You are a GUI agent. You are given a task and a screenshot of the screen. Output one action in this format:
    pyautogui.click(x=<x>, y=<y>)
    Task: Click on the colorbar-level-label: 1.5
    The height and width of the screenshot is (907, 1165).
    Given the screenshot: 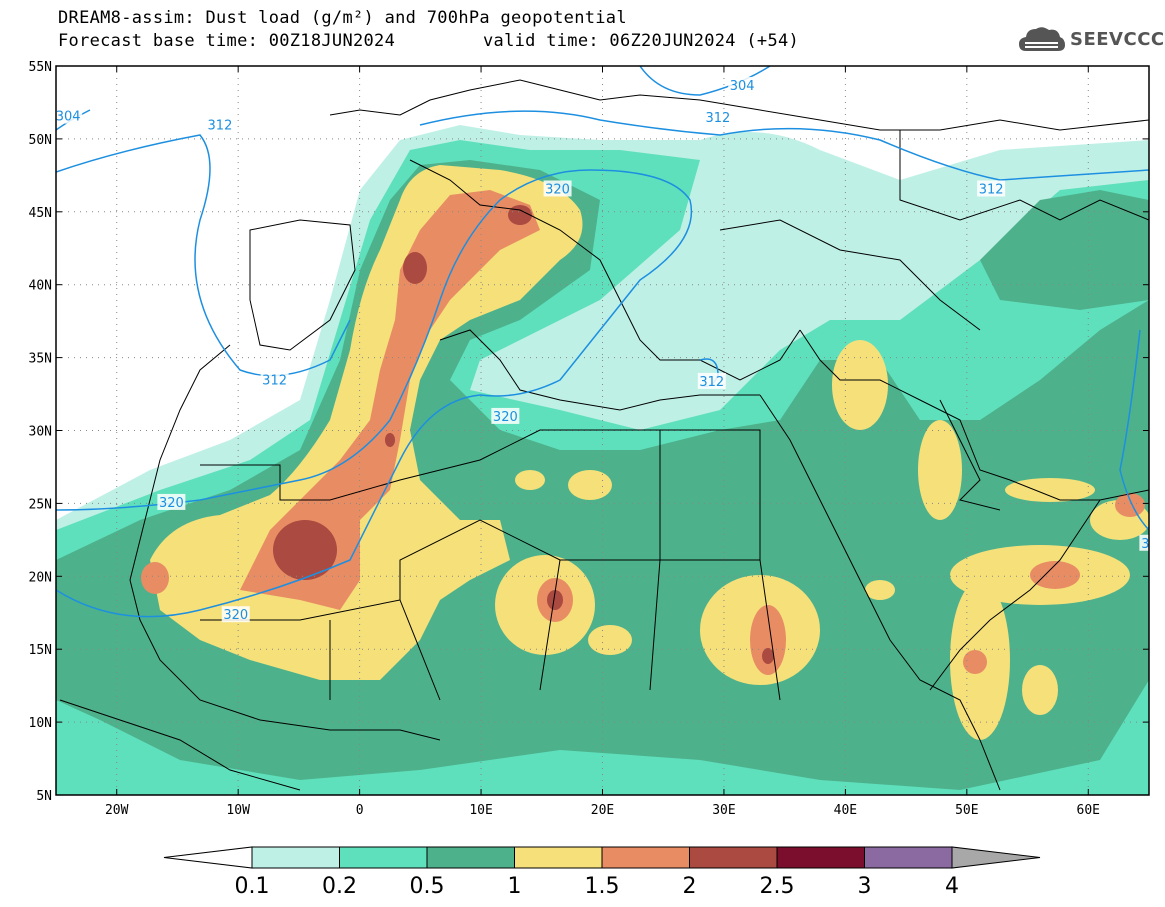 What is the action you would take?
    pyautogui.click(x=602, y=886)
    